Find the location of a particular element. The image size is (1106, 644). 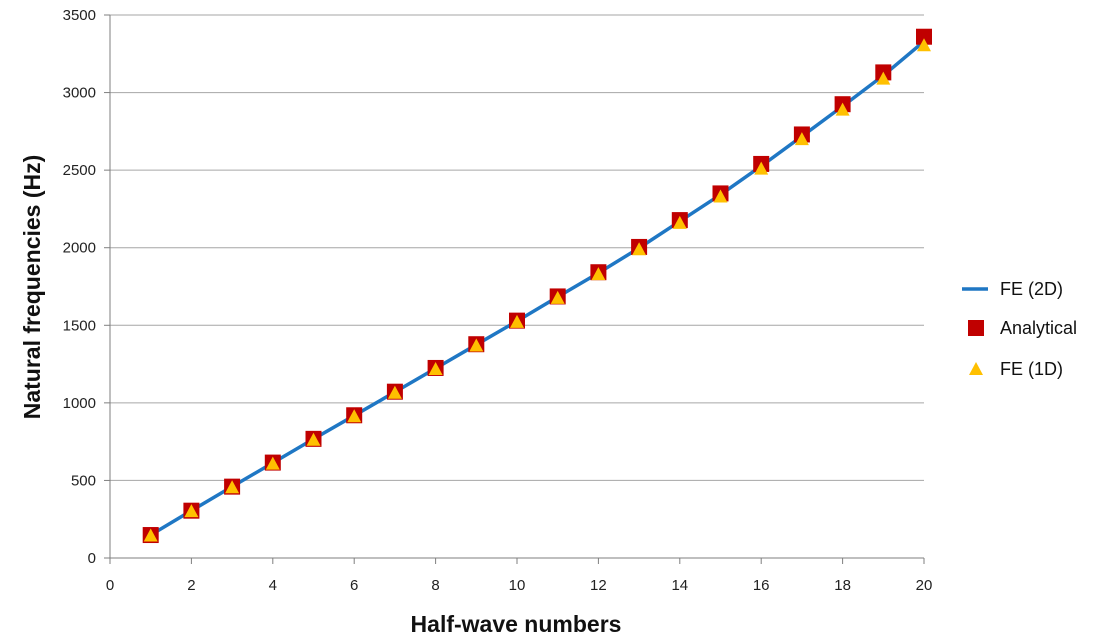

legend: FE (2D) Analytical FE (1D) is located at coordinates (1019, 329).